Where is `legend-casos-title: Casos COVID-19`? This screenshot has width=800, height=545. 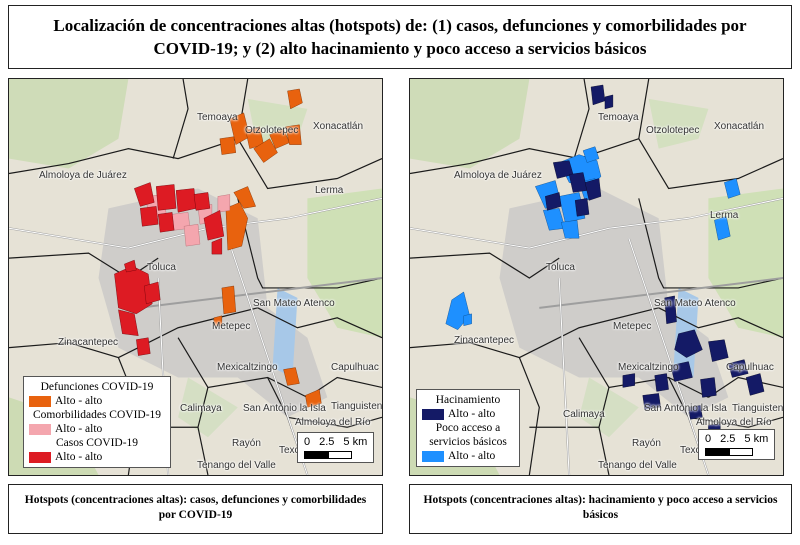
legend-casos-title: Casos COVID-19 is located at coordinates (97, 443).